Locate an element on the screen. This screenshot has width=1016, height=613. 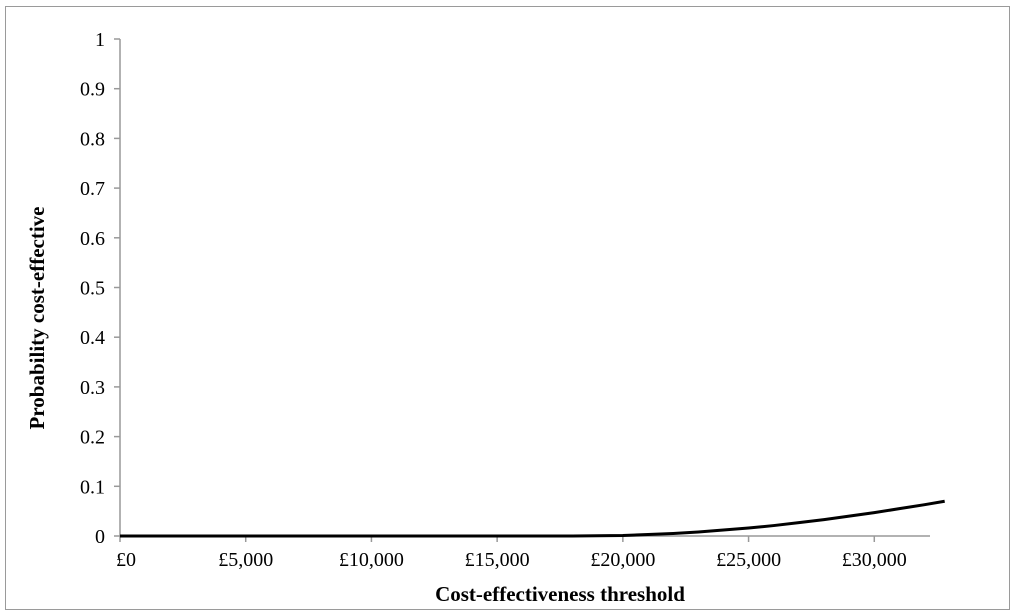
series-layer is located at coordinates (532, 518).